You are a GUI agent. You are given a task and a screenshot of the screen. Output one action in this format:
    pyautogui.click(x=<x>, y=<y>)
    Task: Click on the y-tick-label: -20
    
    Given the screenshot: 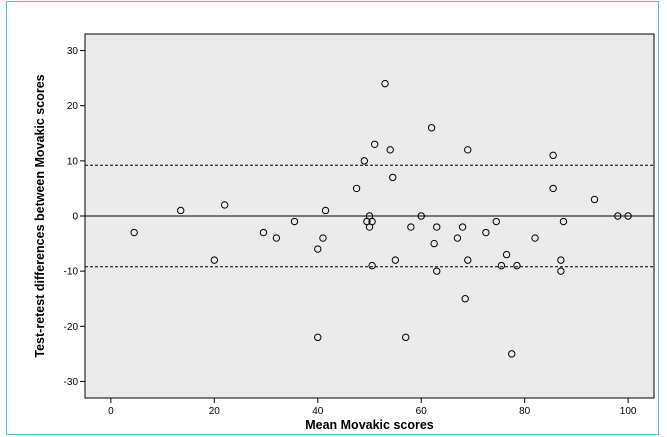 What is the action you would take?
    pyautogui.click(x=71, y=327)
    